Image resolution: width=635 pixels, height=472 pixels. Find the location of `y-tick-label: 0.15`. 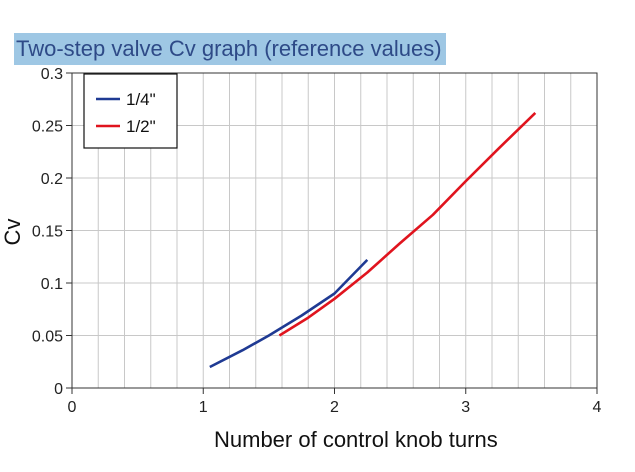

y-tick-label: 0.15 is located at coordinates (47, 232).